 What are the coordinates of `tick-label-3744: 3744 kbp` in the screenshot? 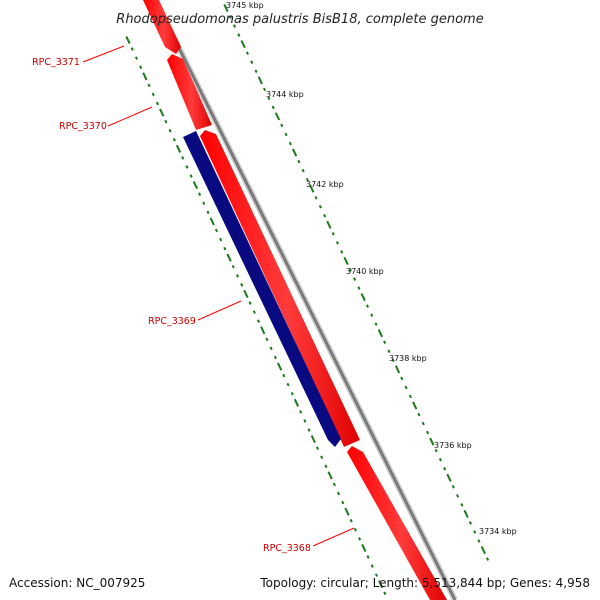 It's located at (285, 94).